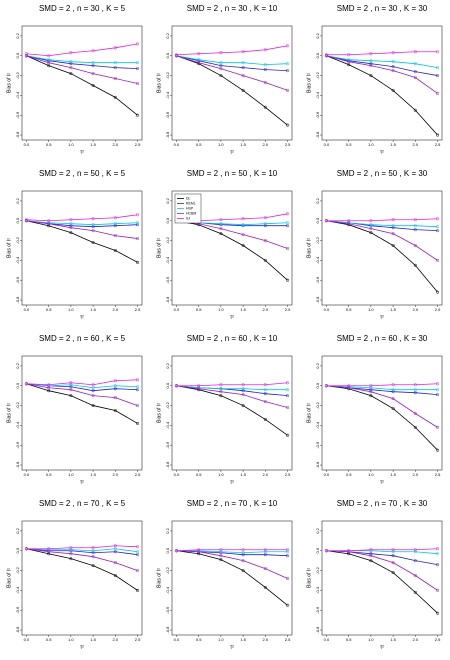  What do you see at coordinates (71, 639) in the screenshot?
I see `x-tick-label: 1.0` at bounding box center [71, 639].